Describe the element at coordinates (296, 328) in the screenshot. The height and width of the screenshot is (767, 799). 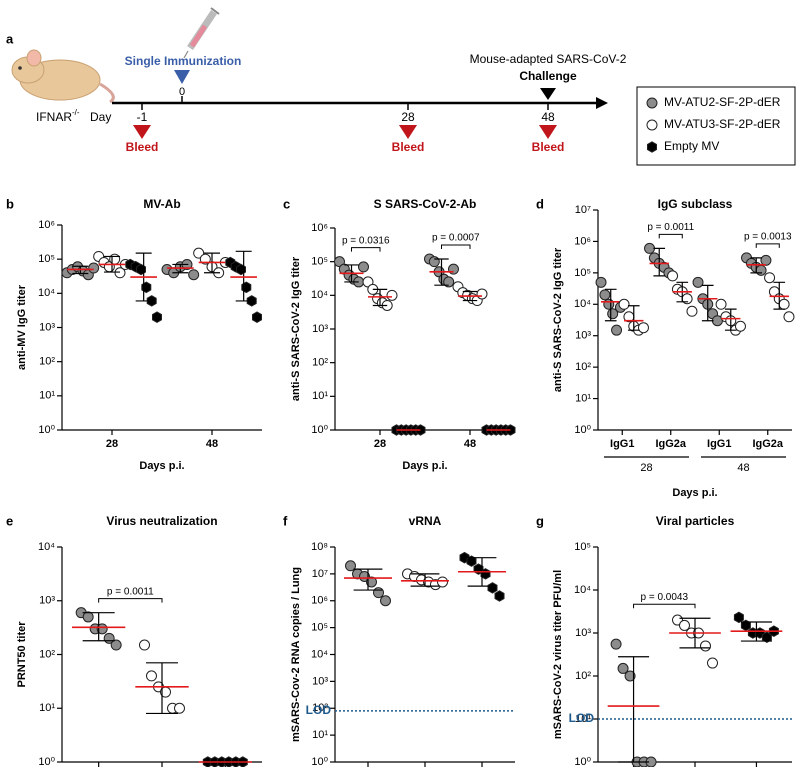
I see `y-axis-label: anti-S SARS-CoV-2 IgG titer` at that location.